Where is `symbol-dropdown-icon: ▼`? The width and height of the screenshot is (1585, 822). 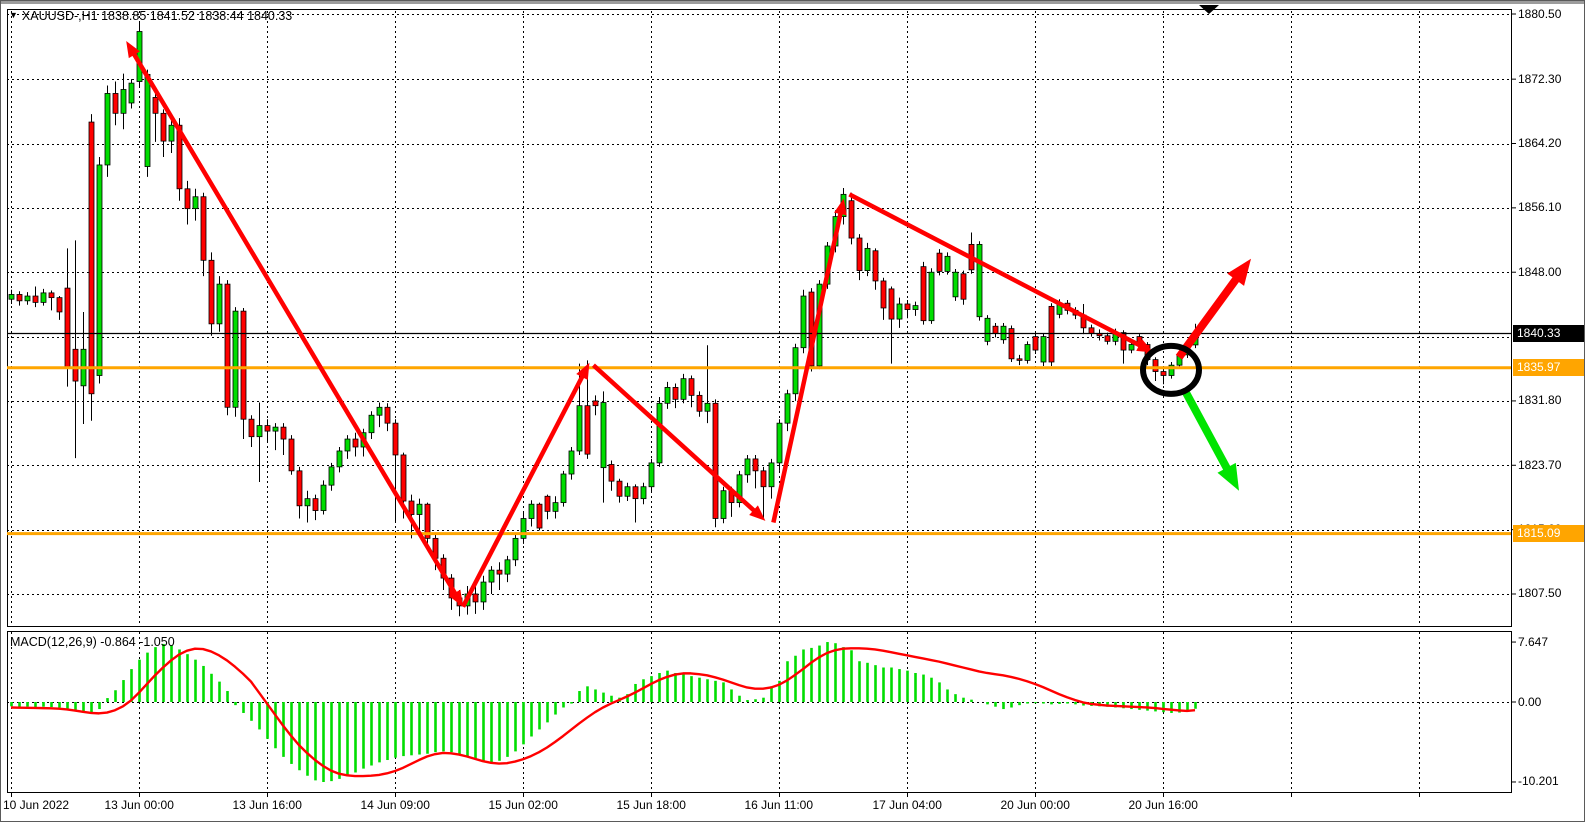
symbol-dropdown-icon: ▼ is located at coordinates (13, 15).